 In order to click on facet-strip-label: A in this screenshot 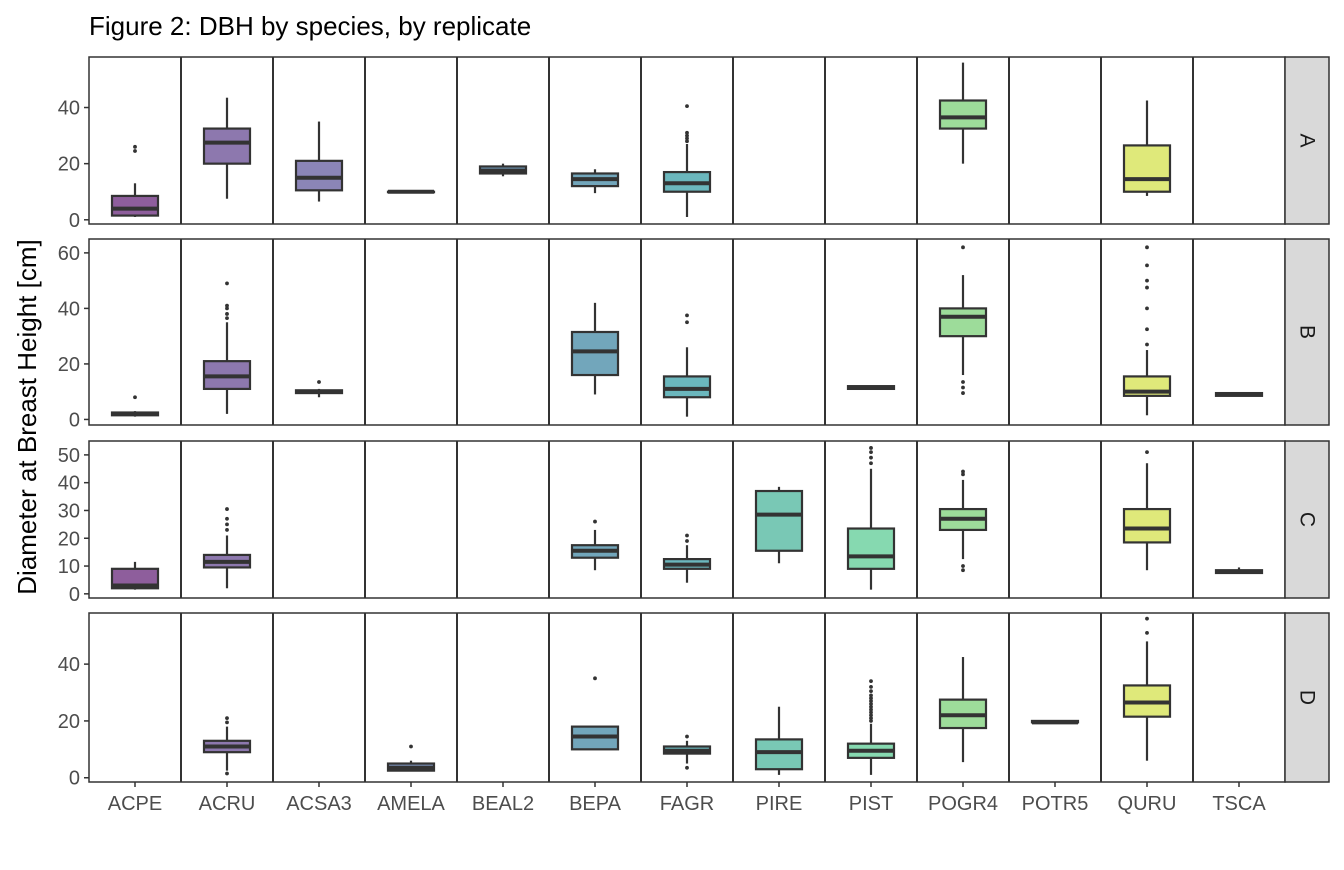, I will do `click(1307, 140)`.